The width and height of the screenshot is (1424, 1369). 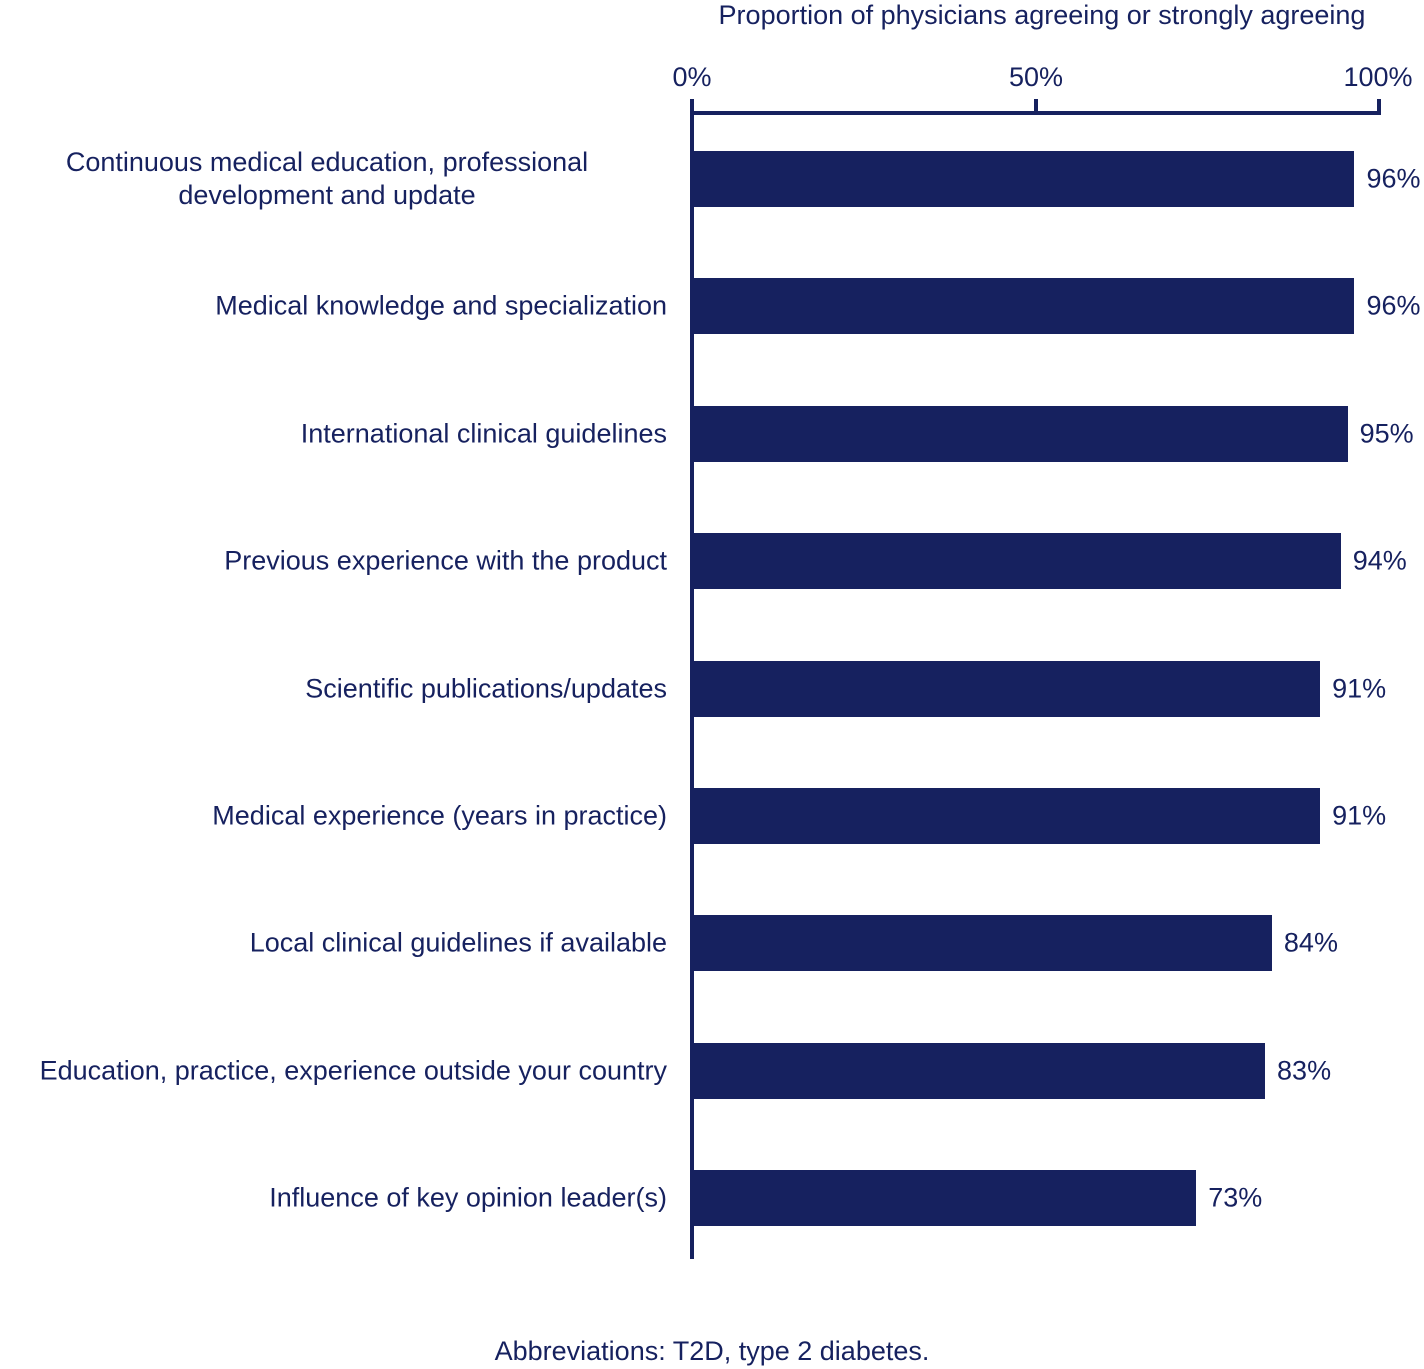 I want to click on category-label: Medical experience (years in practice), so click(x=333, y=816).